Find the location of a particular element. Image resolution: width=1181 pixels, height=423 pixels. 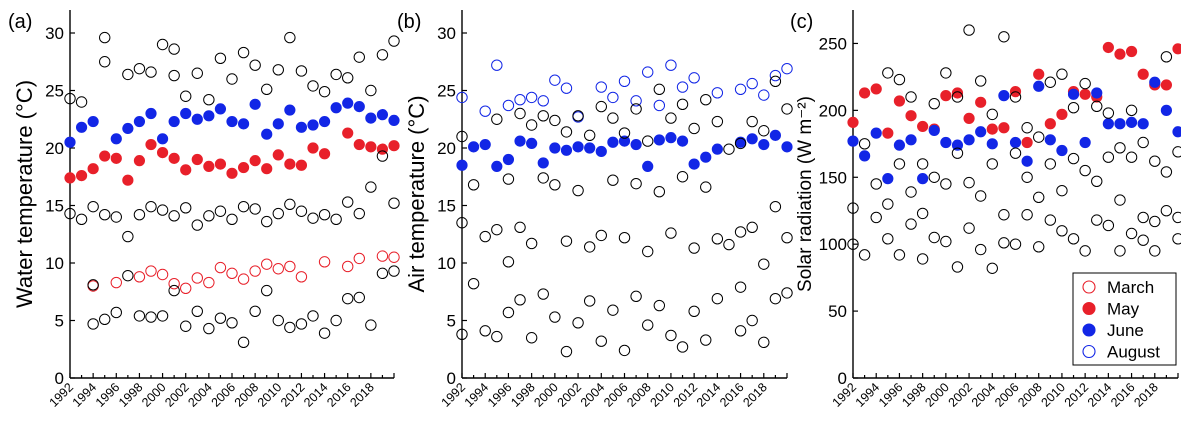

legend-box is located at coordinates (1124, 319).